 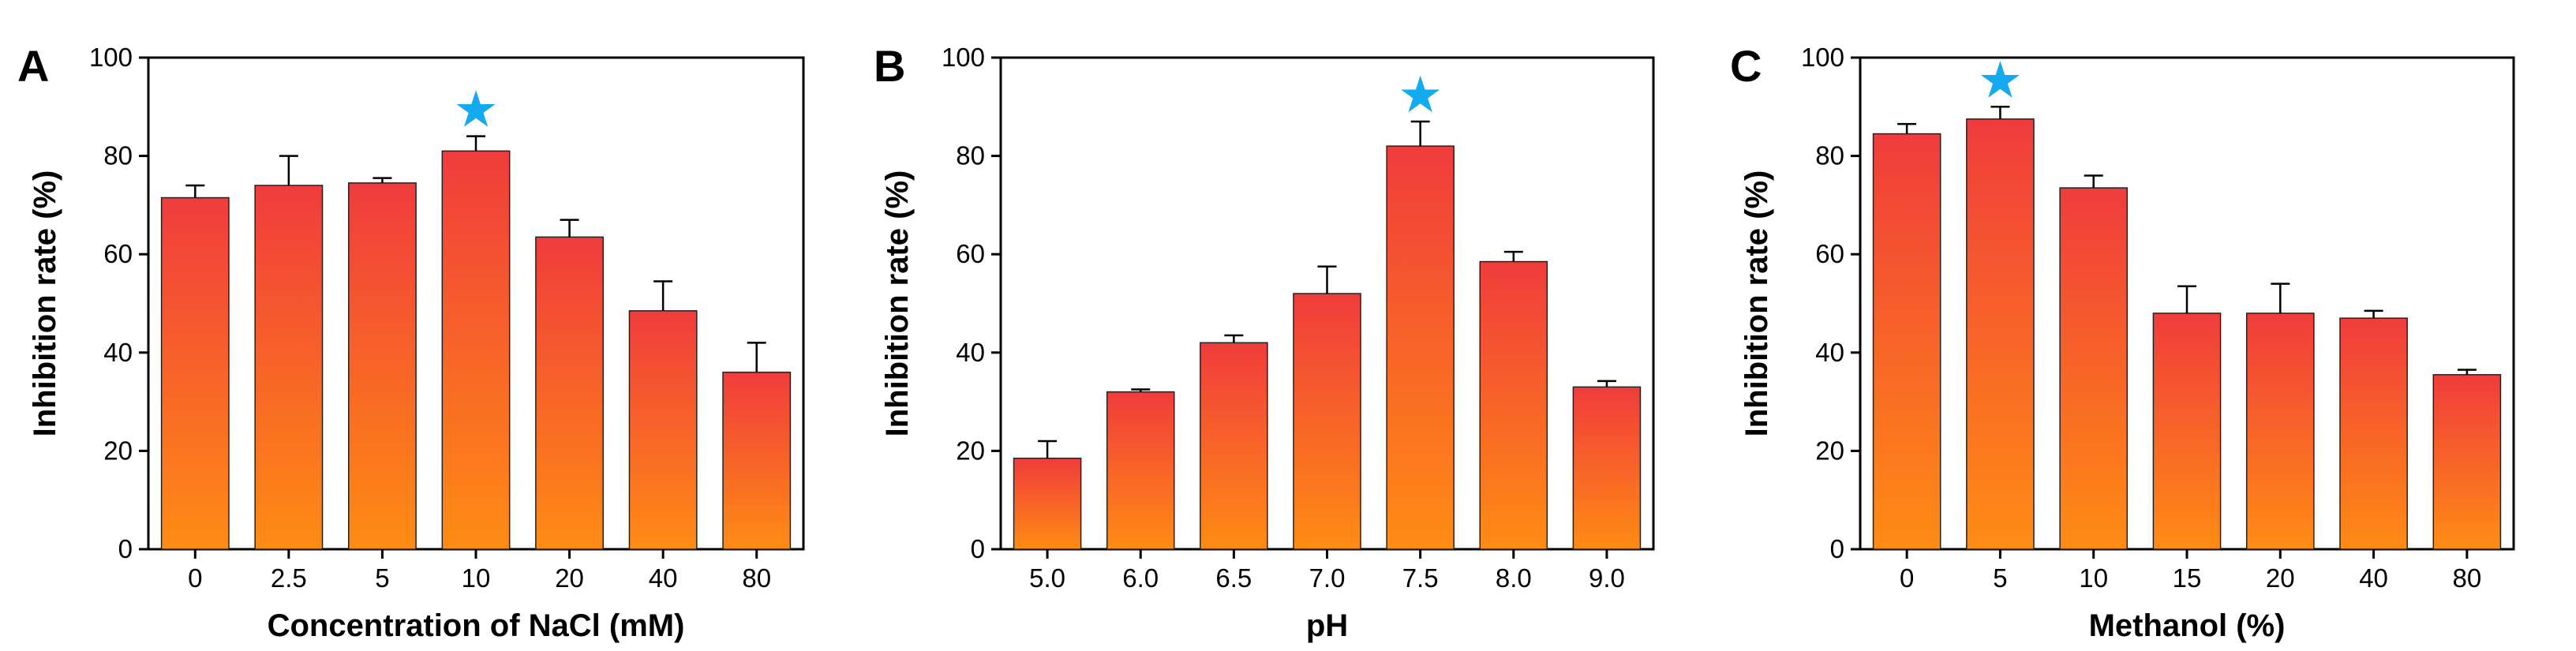 I want to click on panel-c-x-tick-label: 20, so click(x=2280, y=578).